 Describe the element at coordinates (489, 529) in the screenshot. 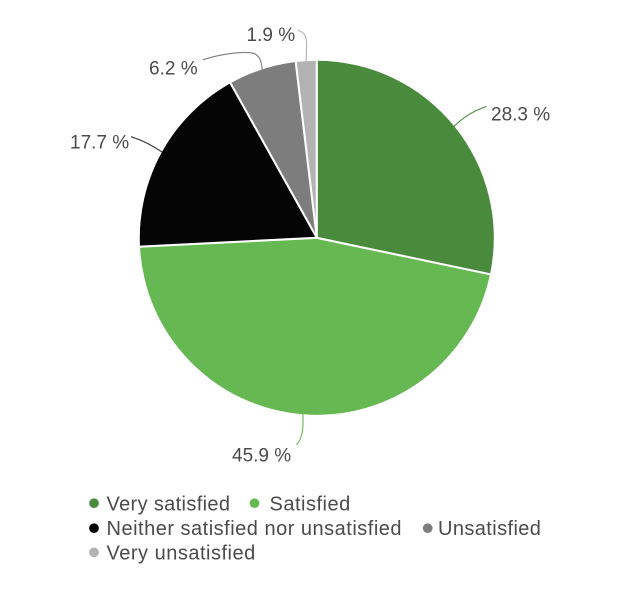

I see `svg-text: Unsatisfied` at that location.